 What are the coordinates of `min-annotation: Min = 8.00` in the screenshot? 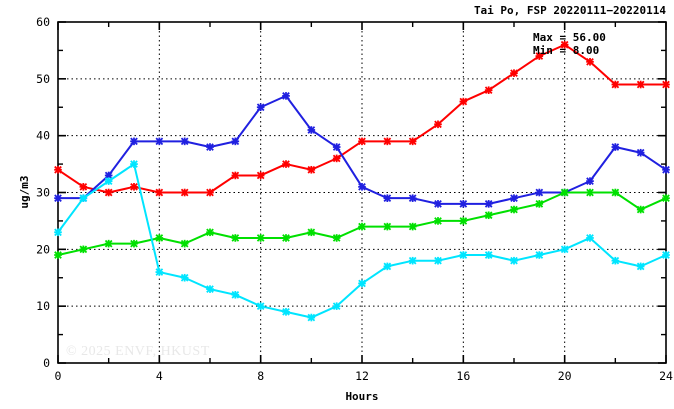 It's located at (566, 50).